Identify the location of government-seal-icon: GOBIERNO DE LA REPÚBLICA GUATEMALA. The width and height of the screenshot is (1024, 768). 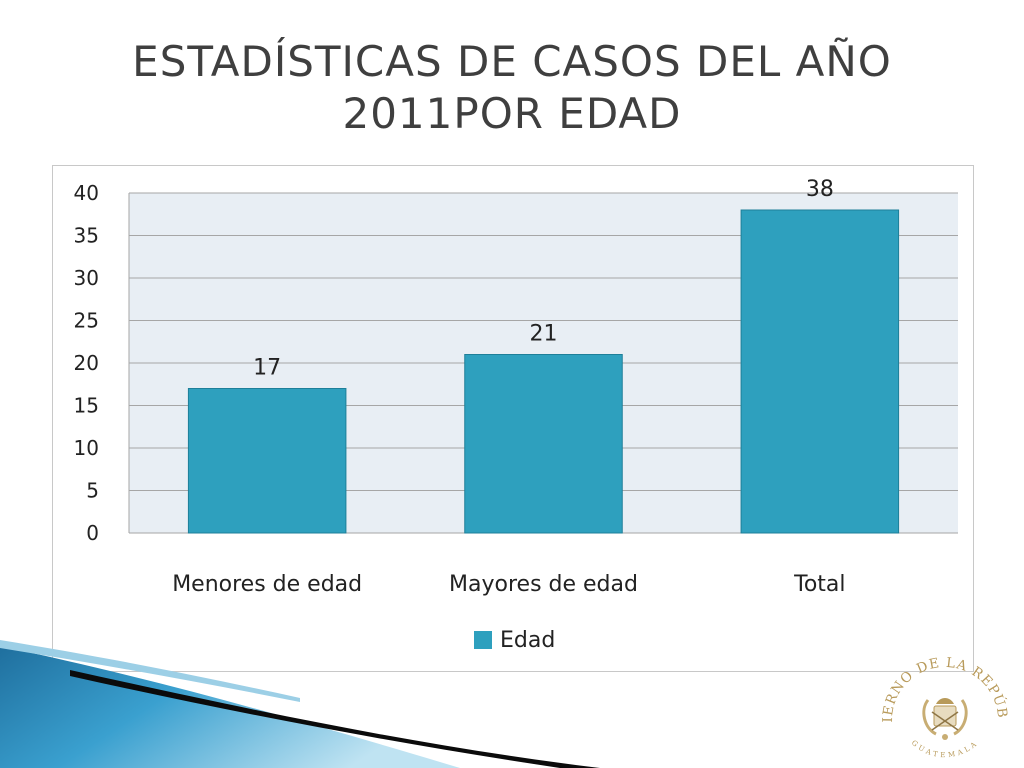
(939, 699).